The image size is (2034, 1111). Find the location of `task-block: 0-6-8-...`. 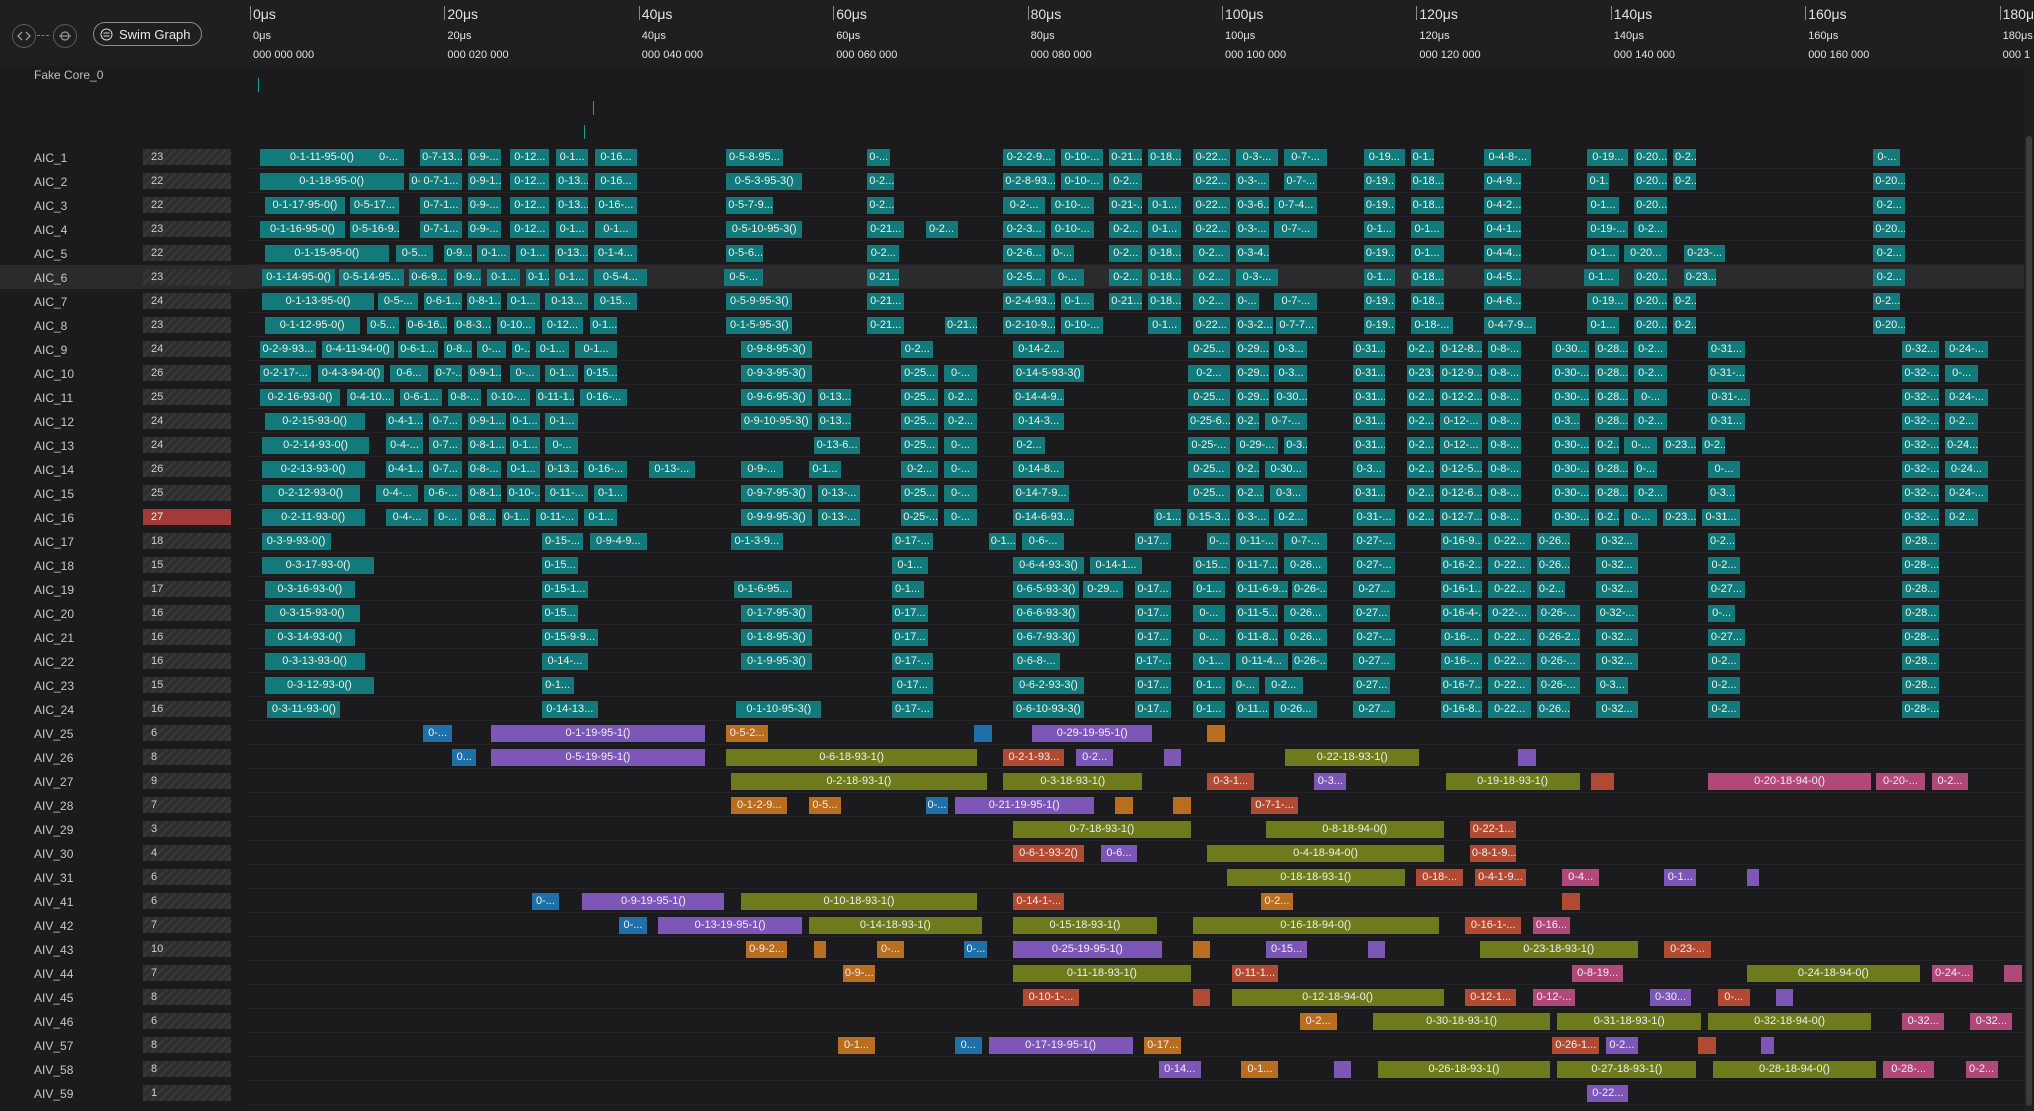

task-block: 0-6-8-... is located at coordinates (1036, 661).